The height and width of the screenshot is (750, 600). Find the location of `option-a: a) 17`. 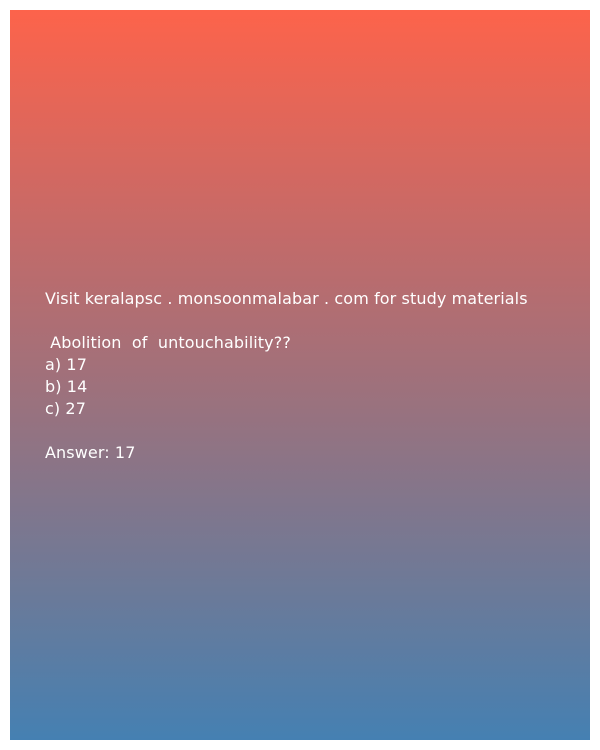

option-a: a) 17 is located at coordinates (66, 364).